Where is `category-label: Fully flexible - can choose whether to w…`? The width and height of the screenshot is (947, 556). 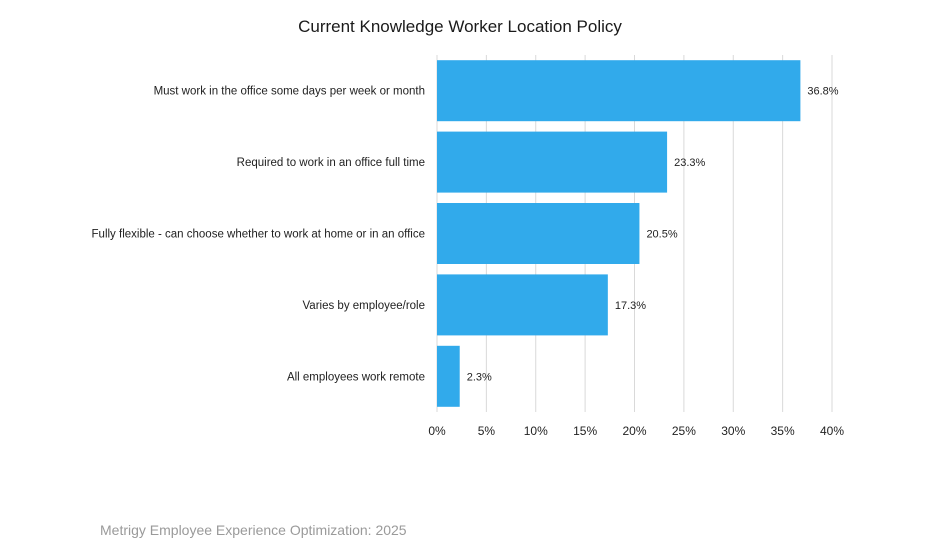 category-label: Fully flexible - can choose whether to w… is located at coordinates (258, 235).